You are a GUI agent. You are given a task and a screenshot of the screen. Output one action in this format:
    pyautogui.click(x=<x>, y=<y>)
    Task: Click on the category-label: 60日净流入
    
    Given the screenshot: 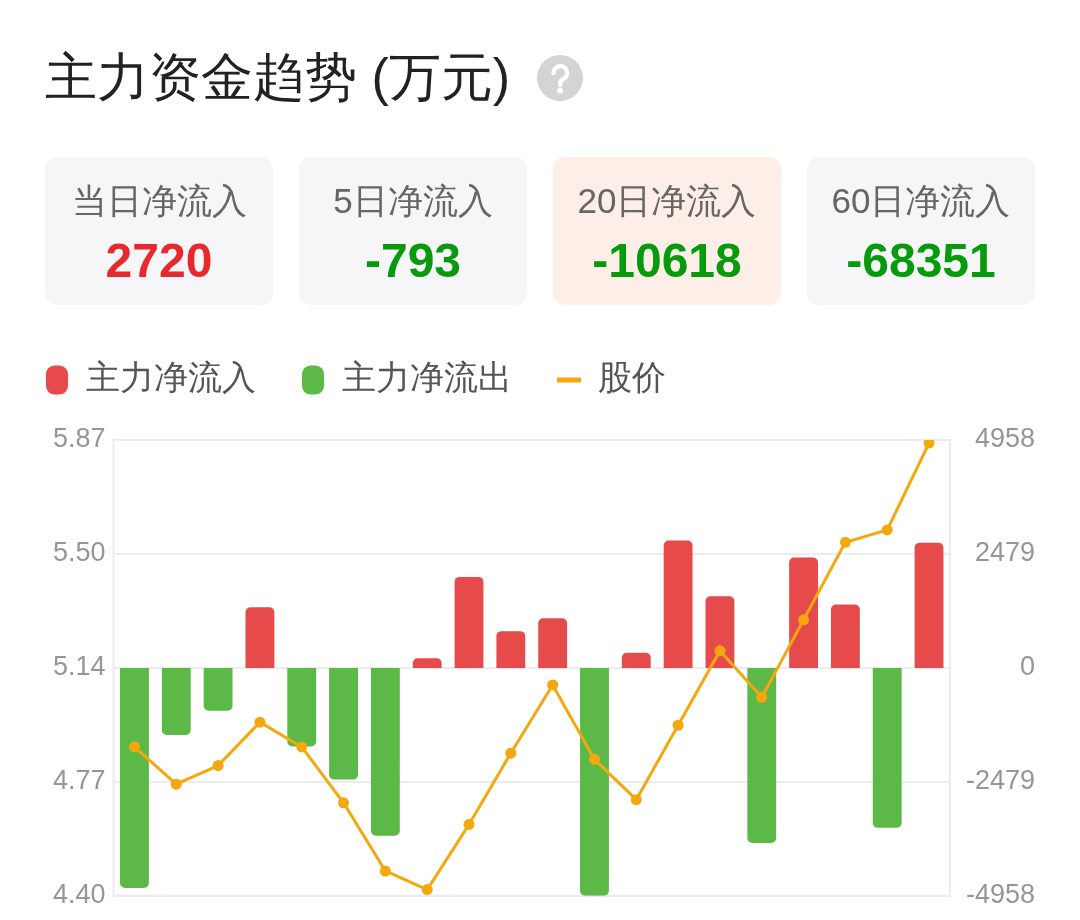 What is the action you would take?
    pyautogui.click(x=921, y=201)
    